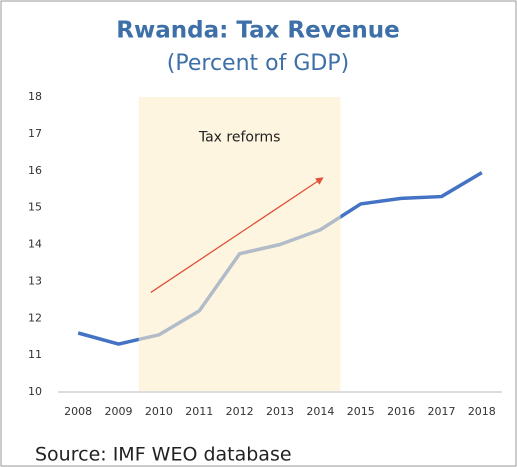 The height and width of the screenshot is (467, 517). What do you see at coordinates (35, 244) in the screenshot?
I see `y-tick-label: 14` at bounding box center [35, 244].